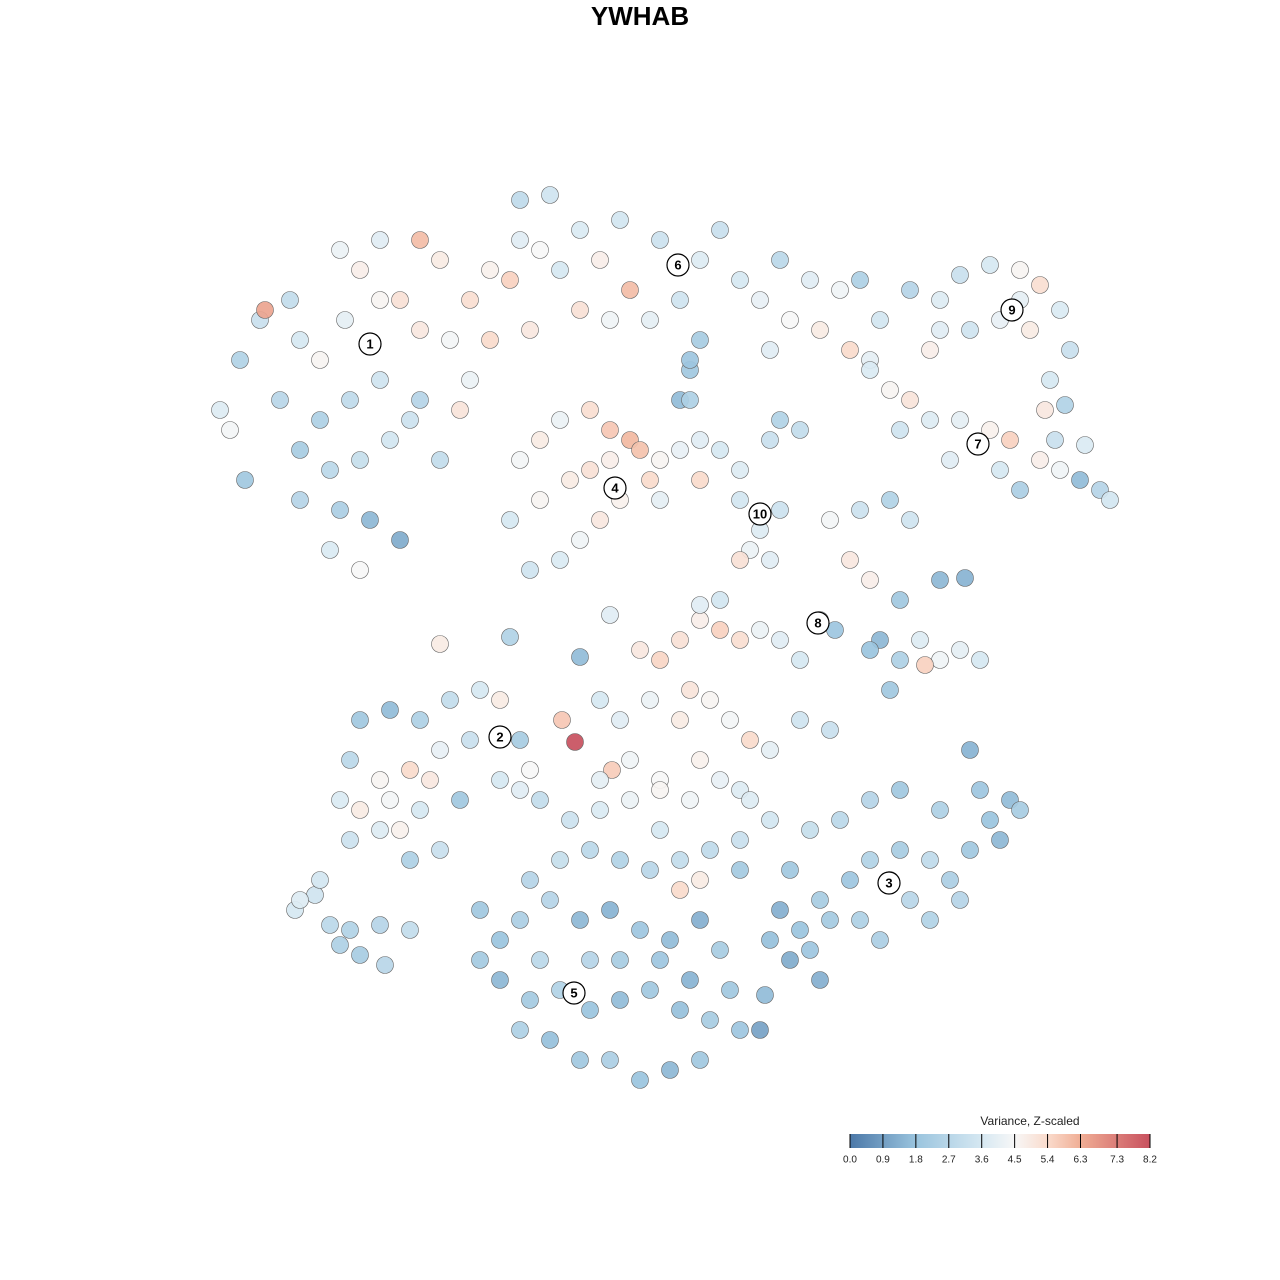  I want to click on cluster-label: 7, so click(977, 443).